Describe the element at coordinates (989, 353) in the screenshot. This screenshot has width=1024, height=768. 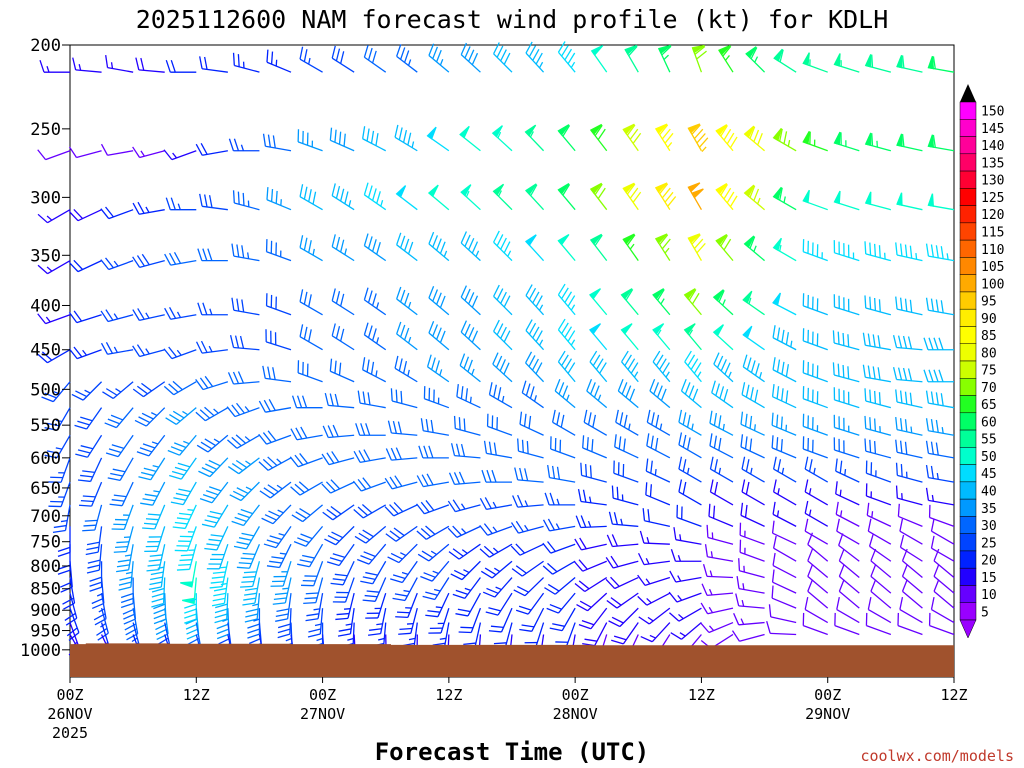
I see `colorbar-label: 80` at that location.